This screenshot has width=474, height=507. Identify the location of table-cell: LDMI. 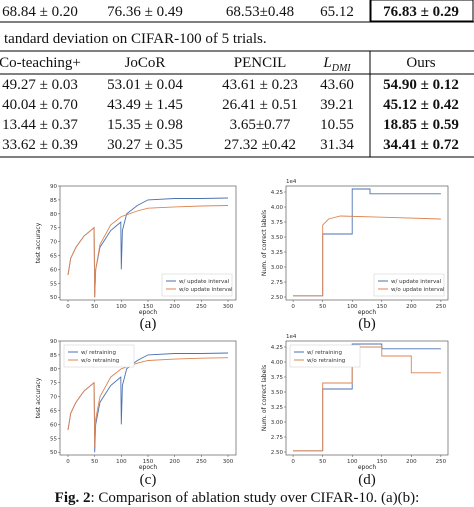
(336, 64).